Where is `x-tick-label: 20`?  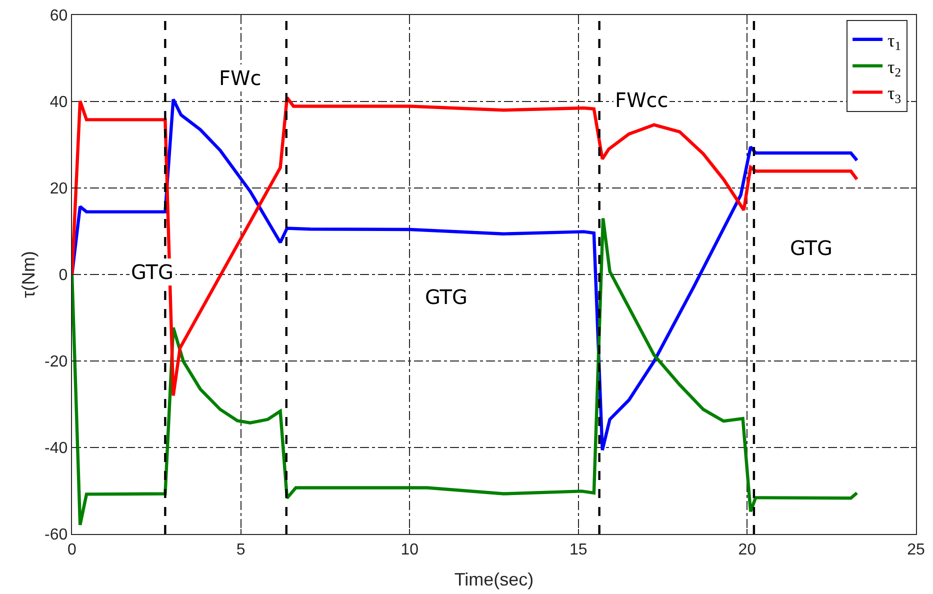
x-tick-label: 20 is located at coordinates (747, 549).